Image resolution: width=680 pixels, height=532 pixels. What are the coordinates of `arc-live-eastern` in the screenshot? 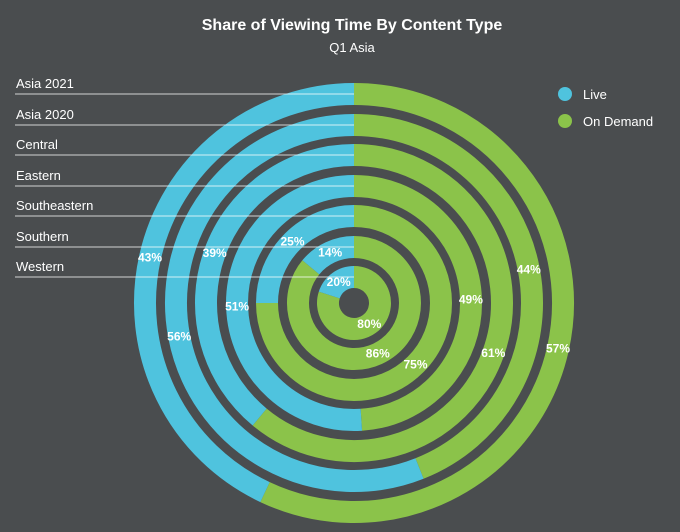 It's located at (294, 303).